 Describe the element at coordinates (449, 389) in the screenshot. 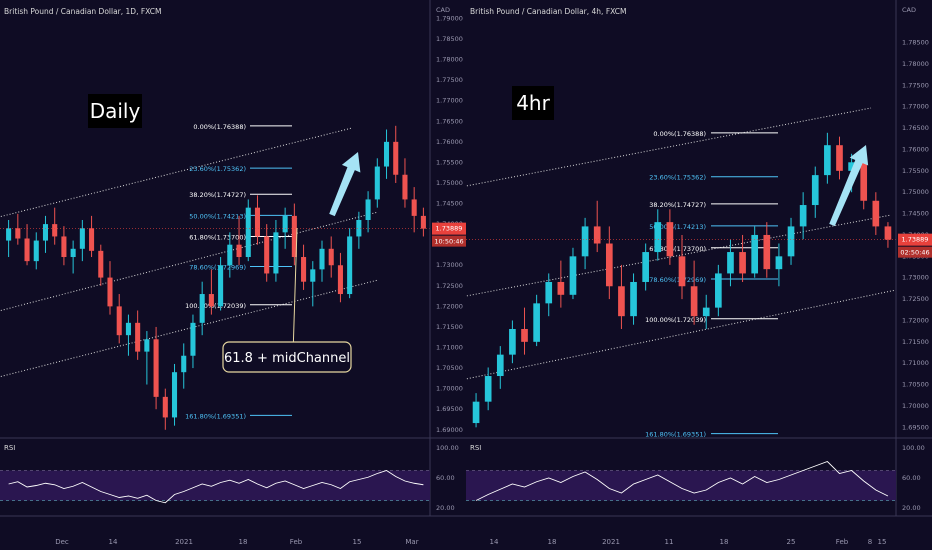

I see `price-tick-label: 1.70000` at that location.